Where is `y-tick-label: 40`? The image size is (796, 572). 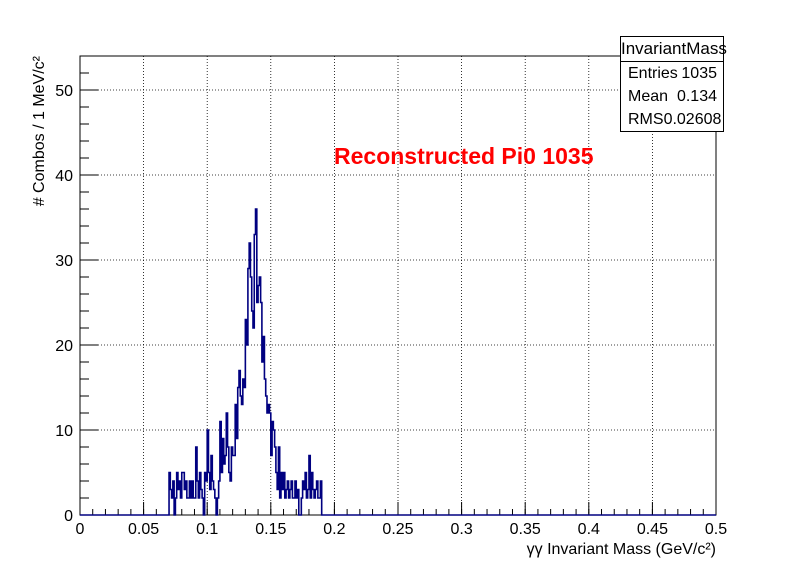 y-tick-label: 40 is located at coordinates (64, 176).